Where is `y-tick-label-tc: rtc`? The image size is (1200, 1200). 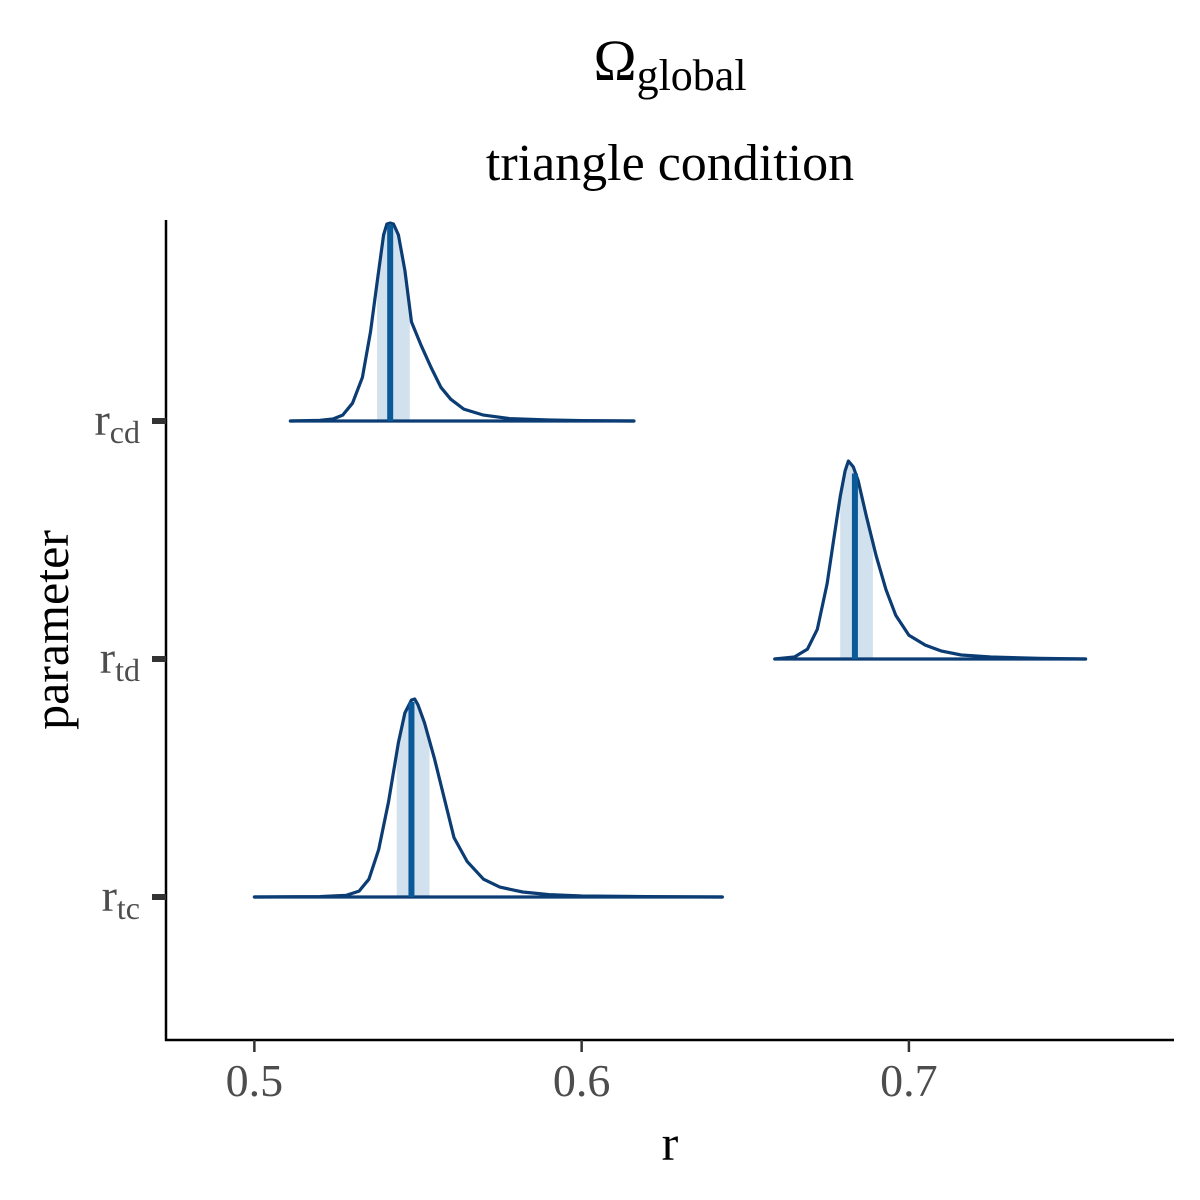
y-tick-label-tc: rtc is located at coordinates (121, 898).